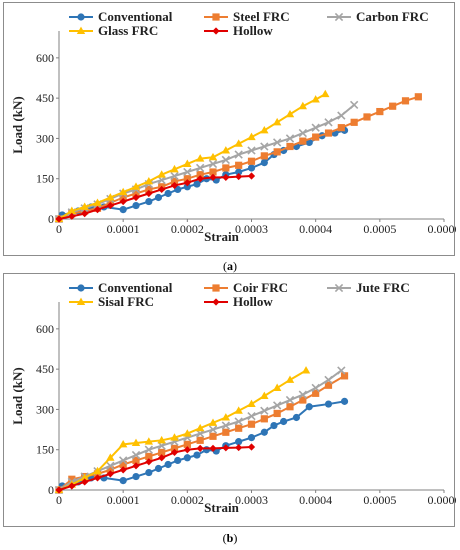  I want to click on chart-a-y-axis-label: Load (kN), so click(17, 124).